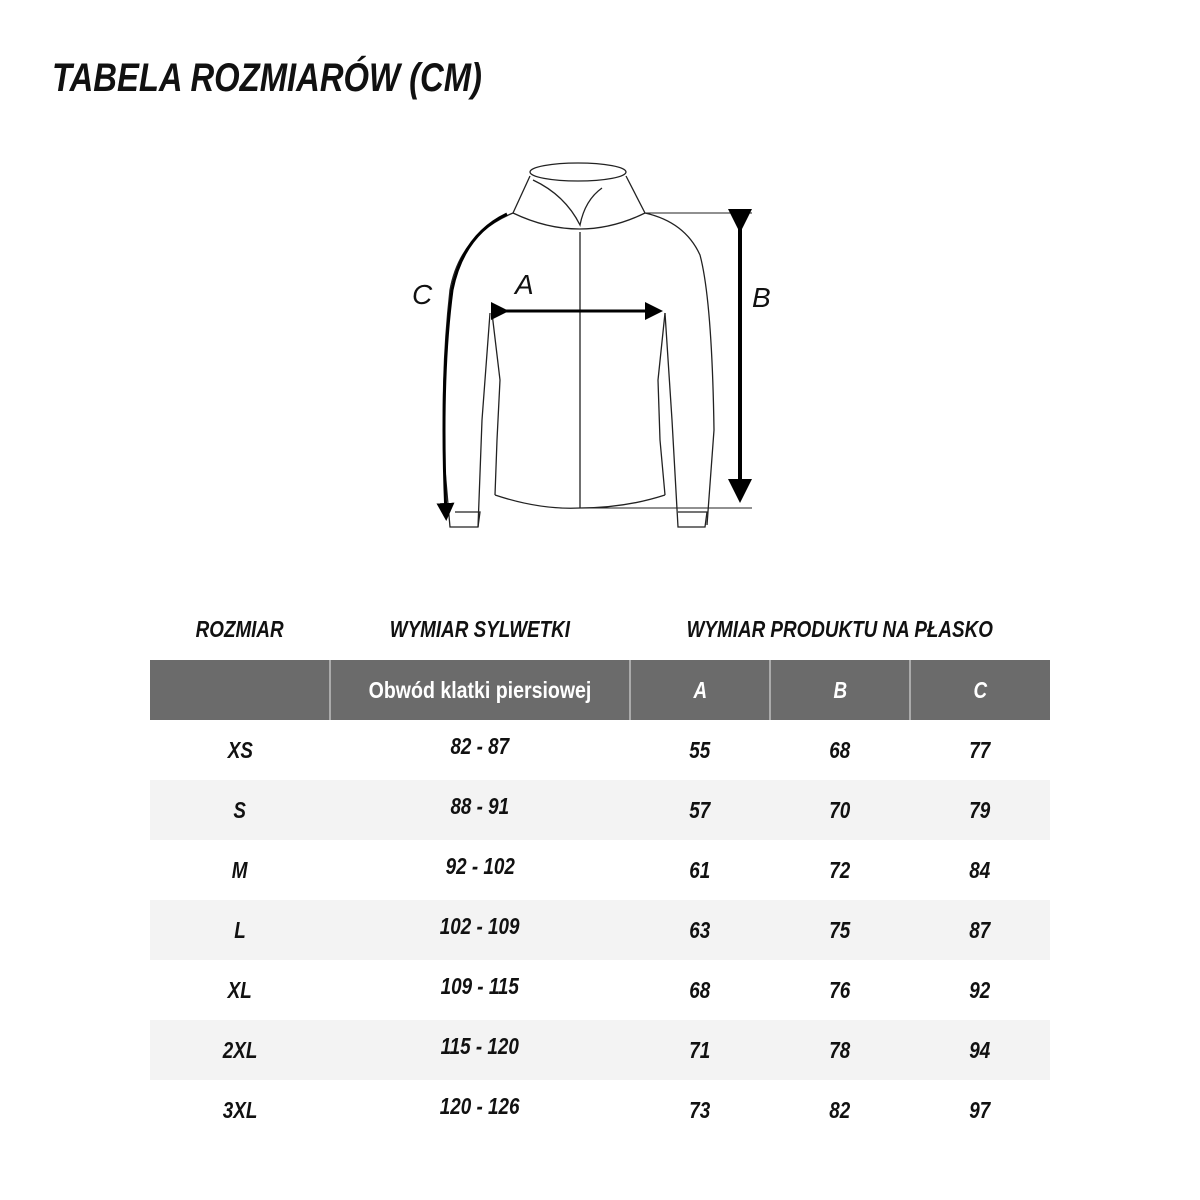 Image resolution: width=1200 pixels, height=1200 pixels. I want to click on cell-size: XL, so click(240, 989).